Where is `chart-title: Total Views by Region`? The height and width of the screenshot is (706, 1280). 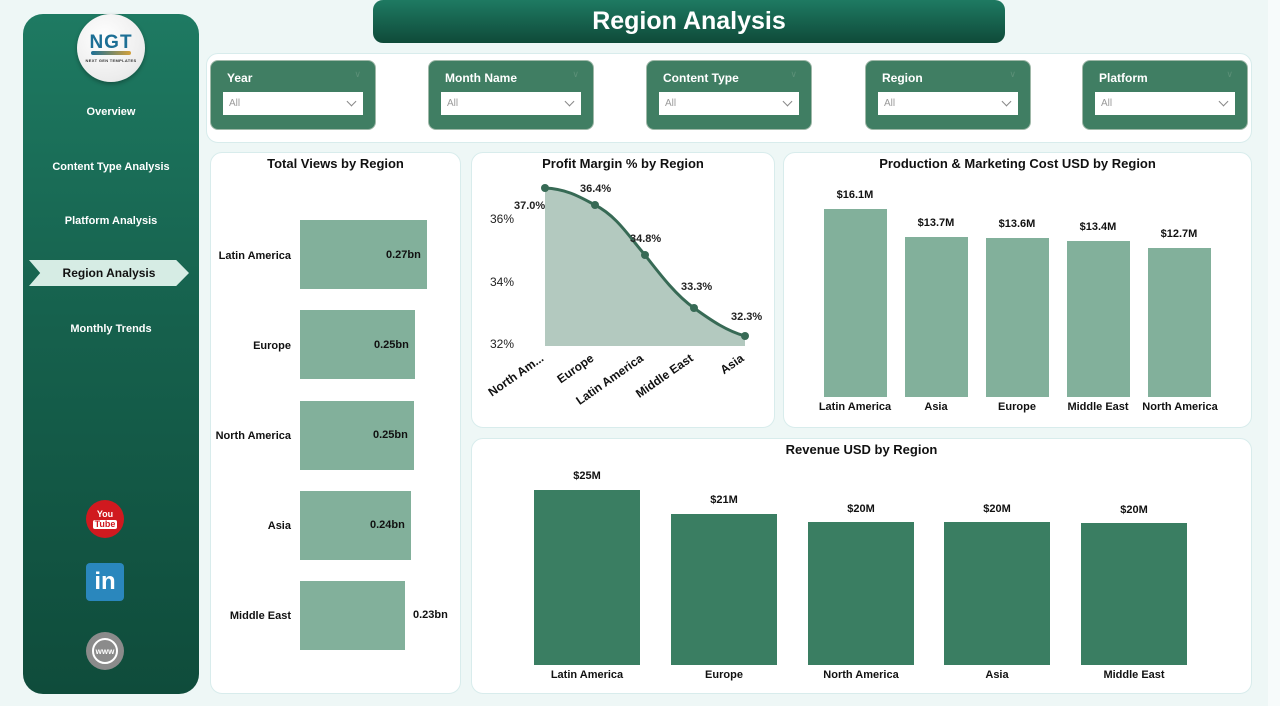
chart-title: Total Views by Region is located at coordinates (335, 163).